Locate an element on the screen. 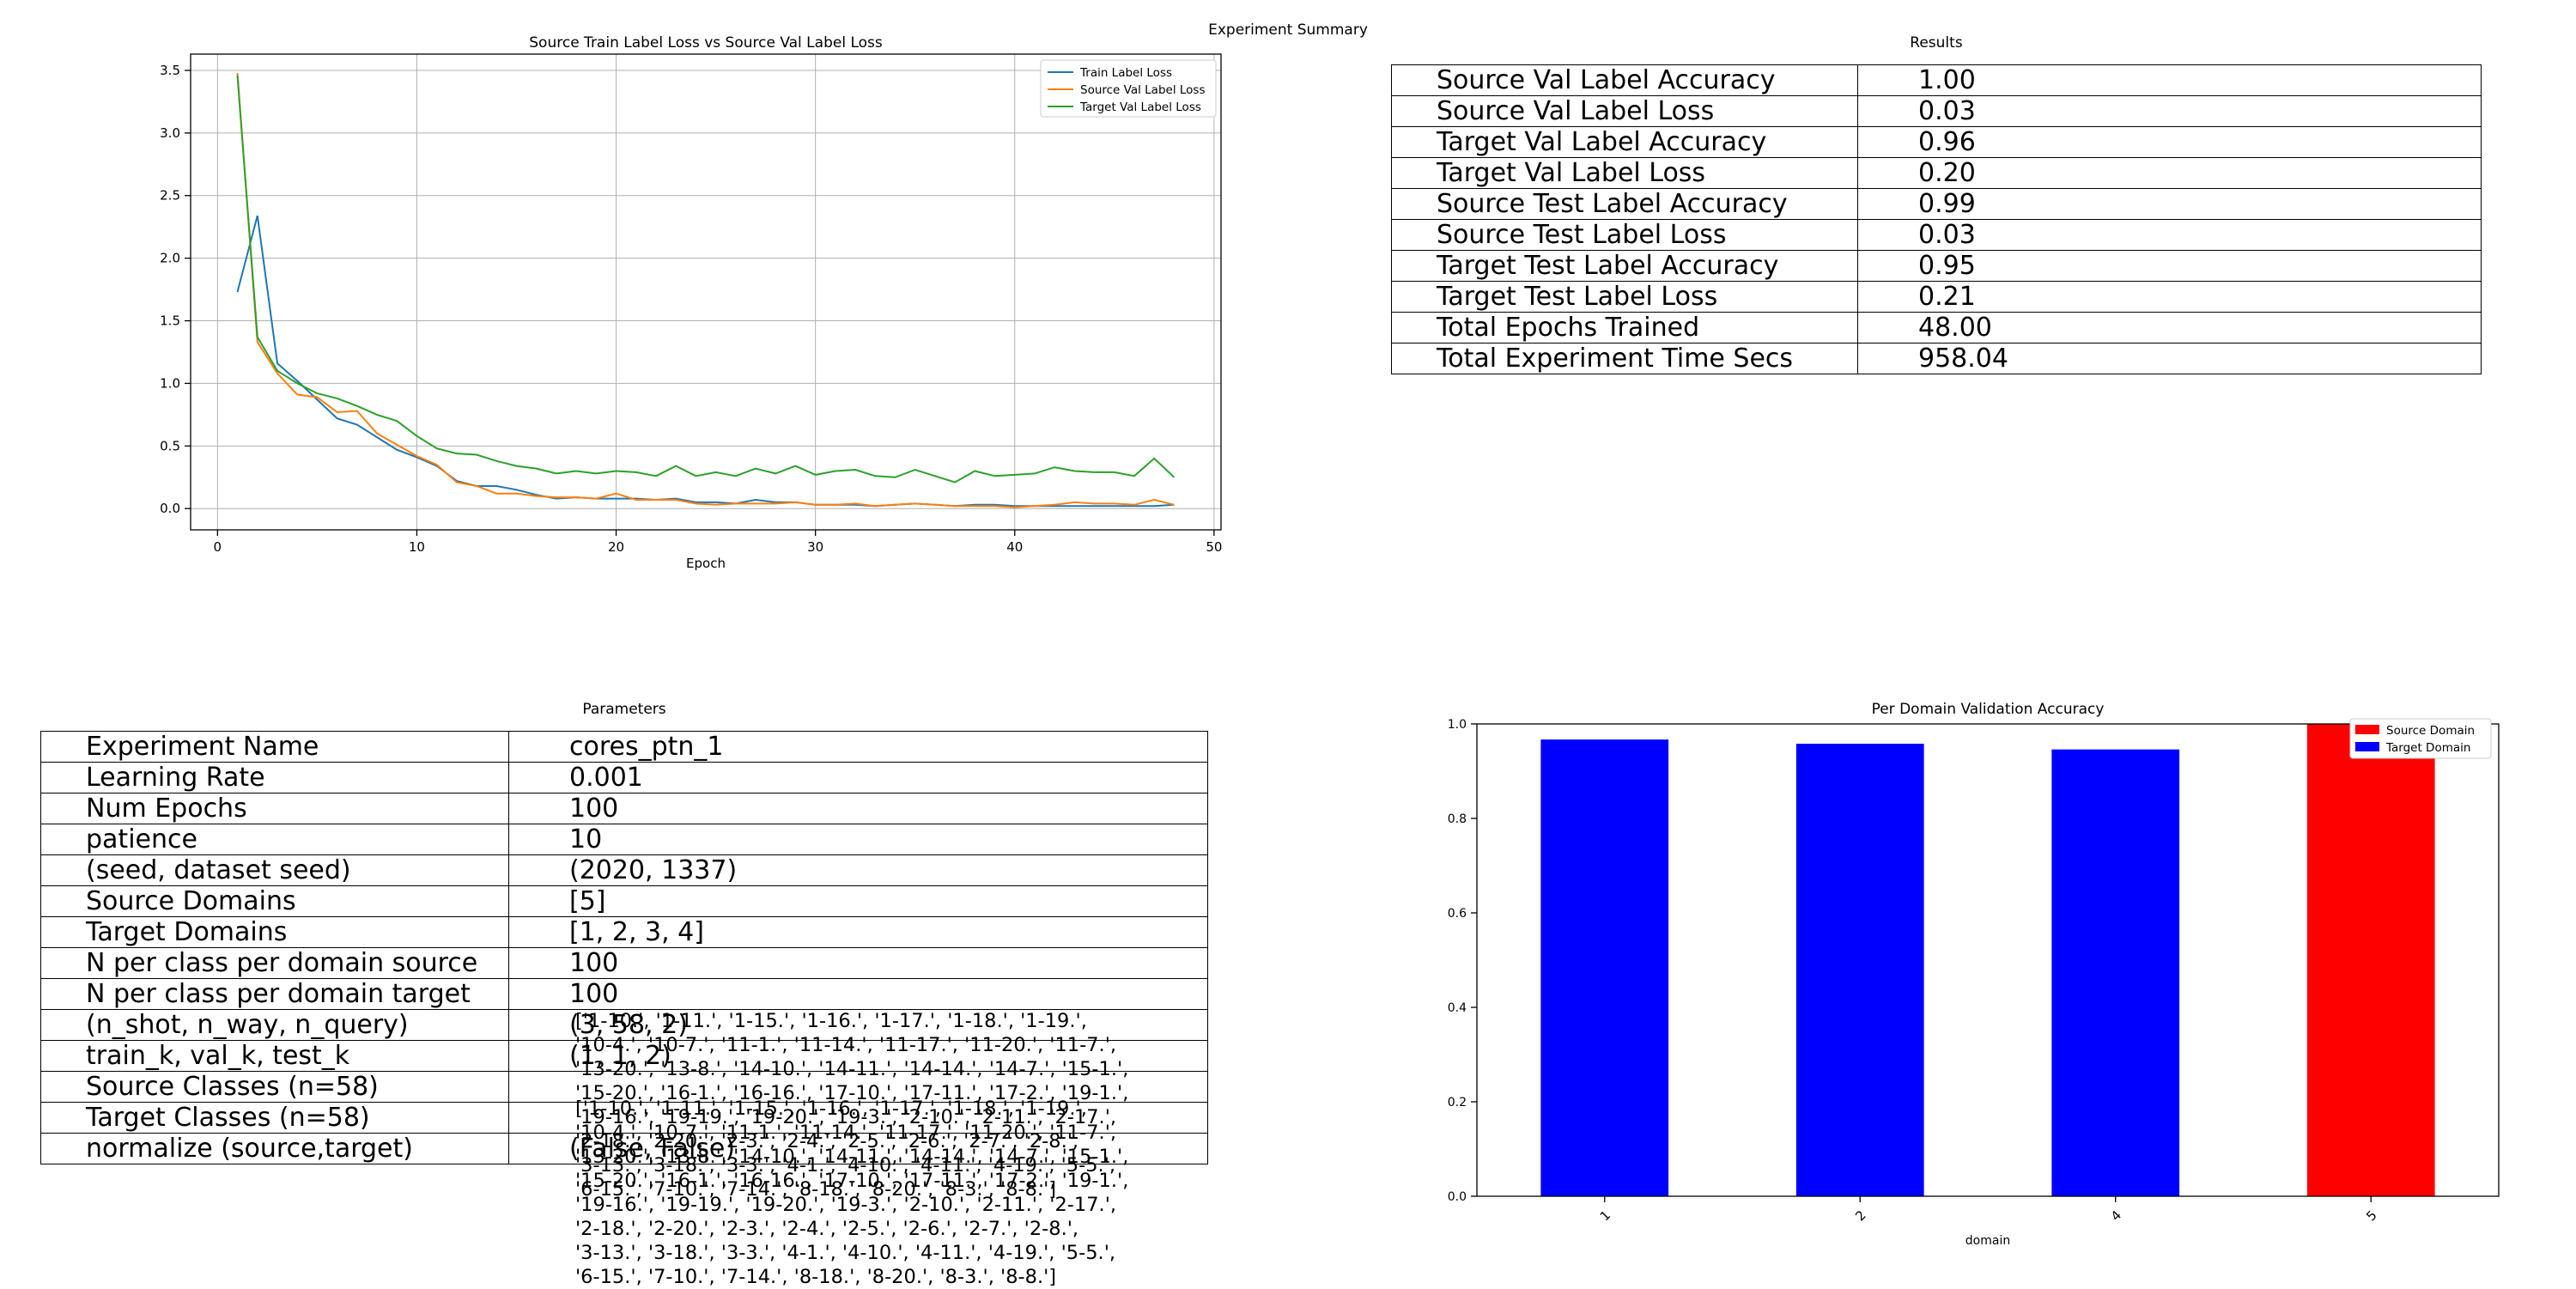 The image size is (2576, 1289). parameters-row: patience 10 is located at coordinates (624, 840).